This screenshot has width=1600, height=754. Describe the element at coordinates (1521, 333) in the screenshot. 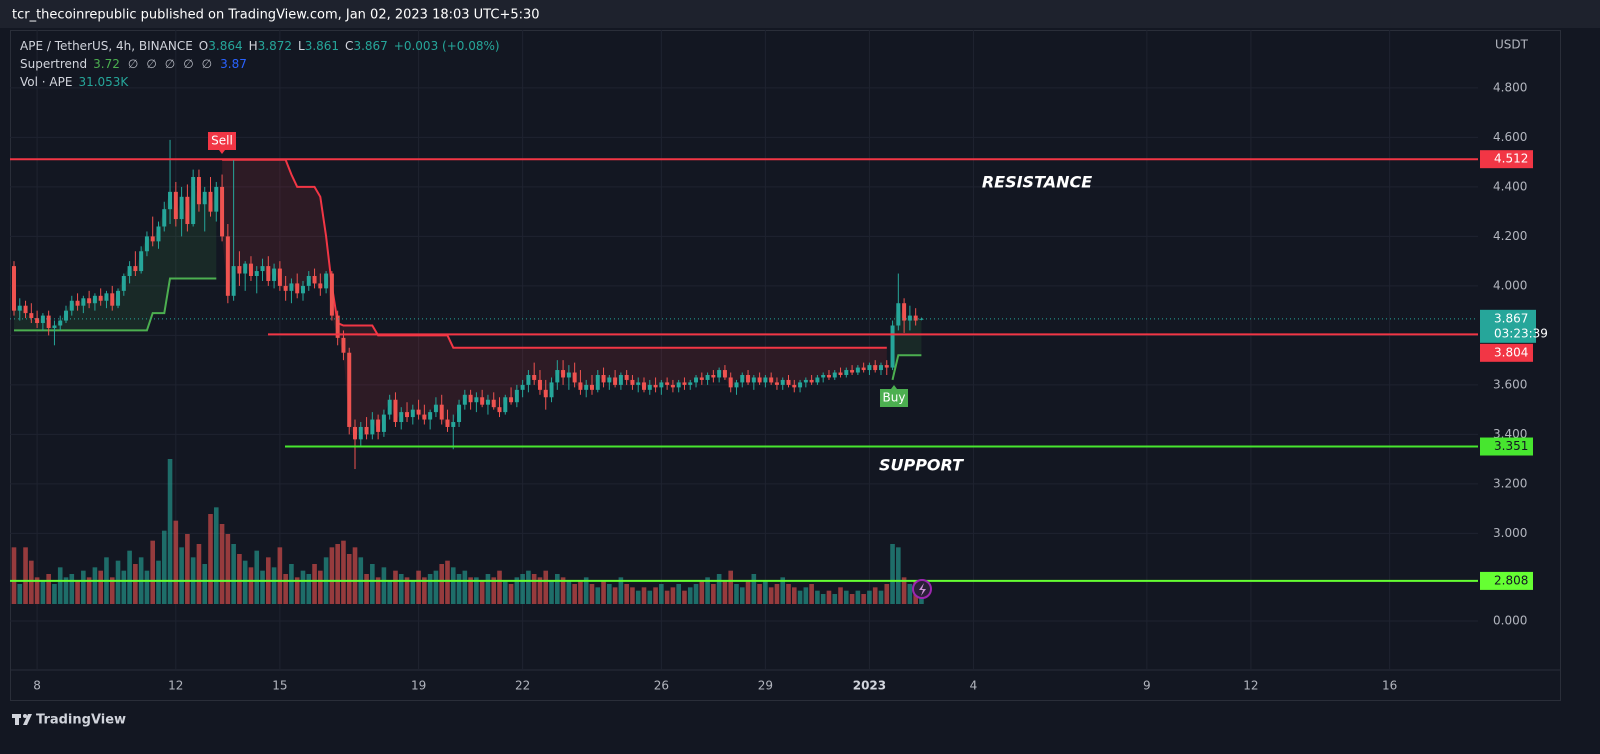

I see `countdown-label: 03:23:39` at that location.